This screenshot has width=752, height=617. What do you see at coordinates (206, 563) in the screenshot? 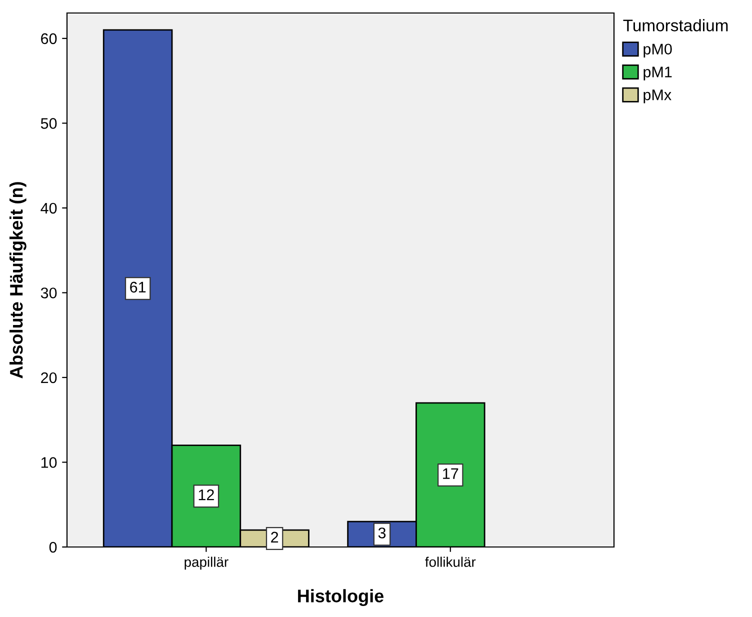
I see `x-tick-label: papillär` at bounding box center [206, 563].